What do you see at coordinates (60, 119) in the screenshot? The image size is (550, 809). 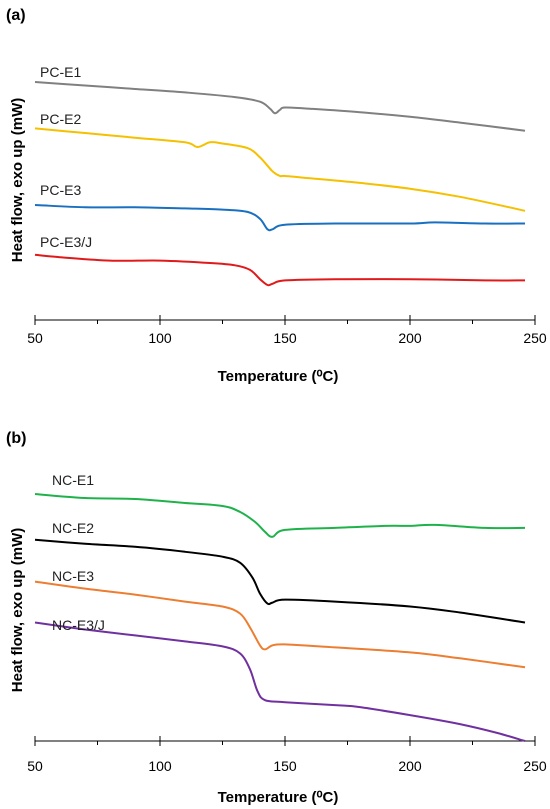 I see `series-label-pc-e2: PC-E2` at bounding box center [60, 119].